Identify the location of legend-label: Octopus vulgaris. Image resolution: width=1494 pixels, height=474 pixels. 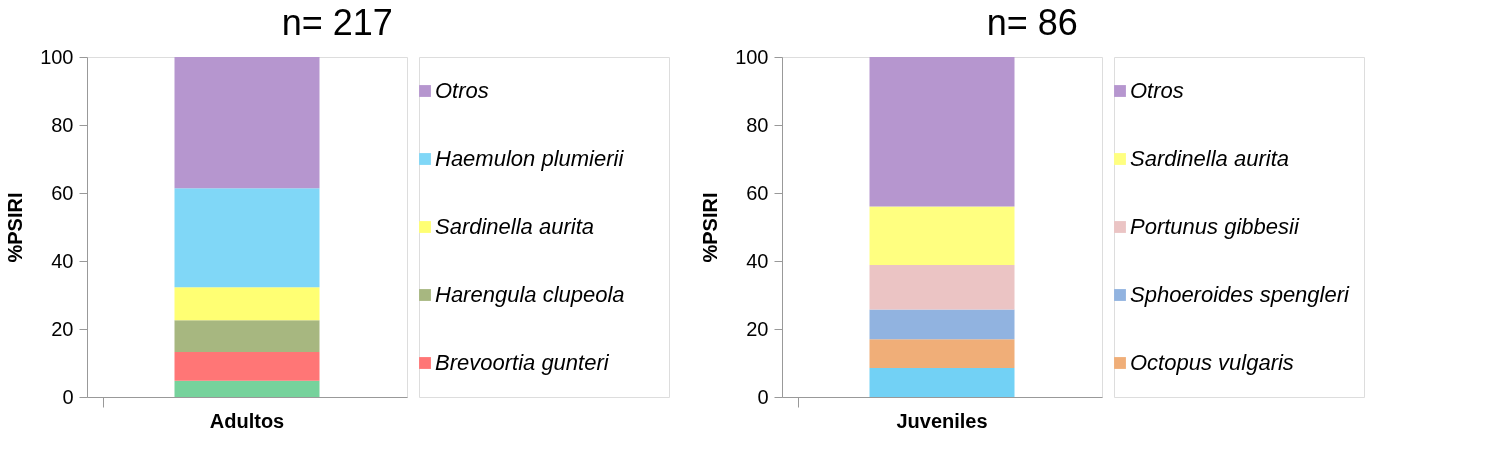
(1212, 362).